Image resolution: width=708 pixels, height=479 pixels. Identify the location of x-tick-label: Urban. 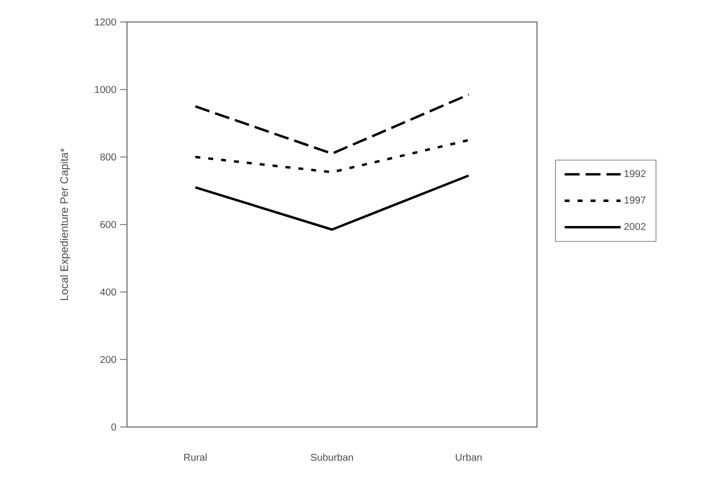
(469, 457).